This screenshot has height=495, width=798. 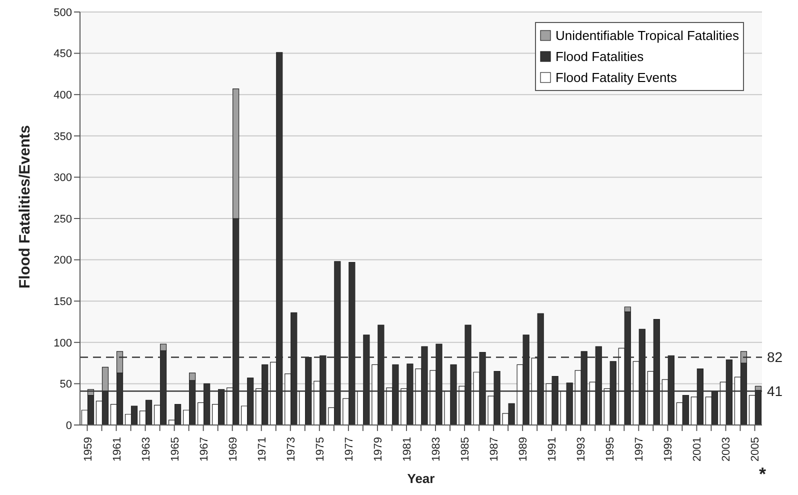 I want to click on x-tick-label: 1961, so click(x=117, y=449).